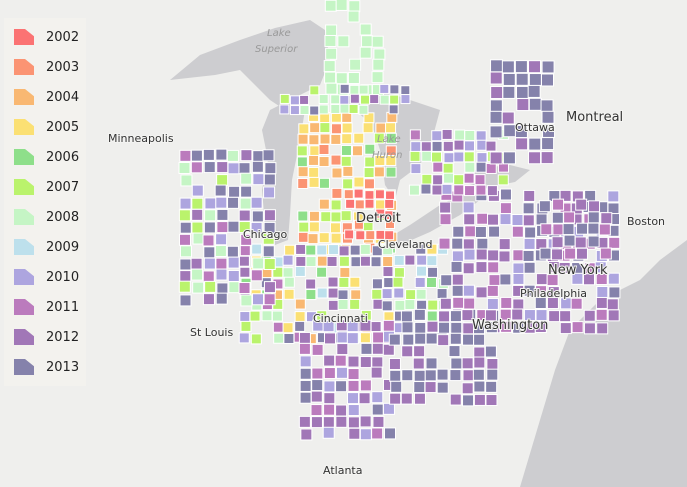  I want to click on legend-item-2010: 2010, so click(45, 277).